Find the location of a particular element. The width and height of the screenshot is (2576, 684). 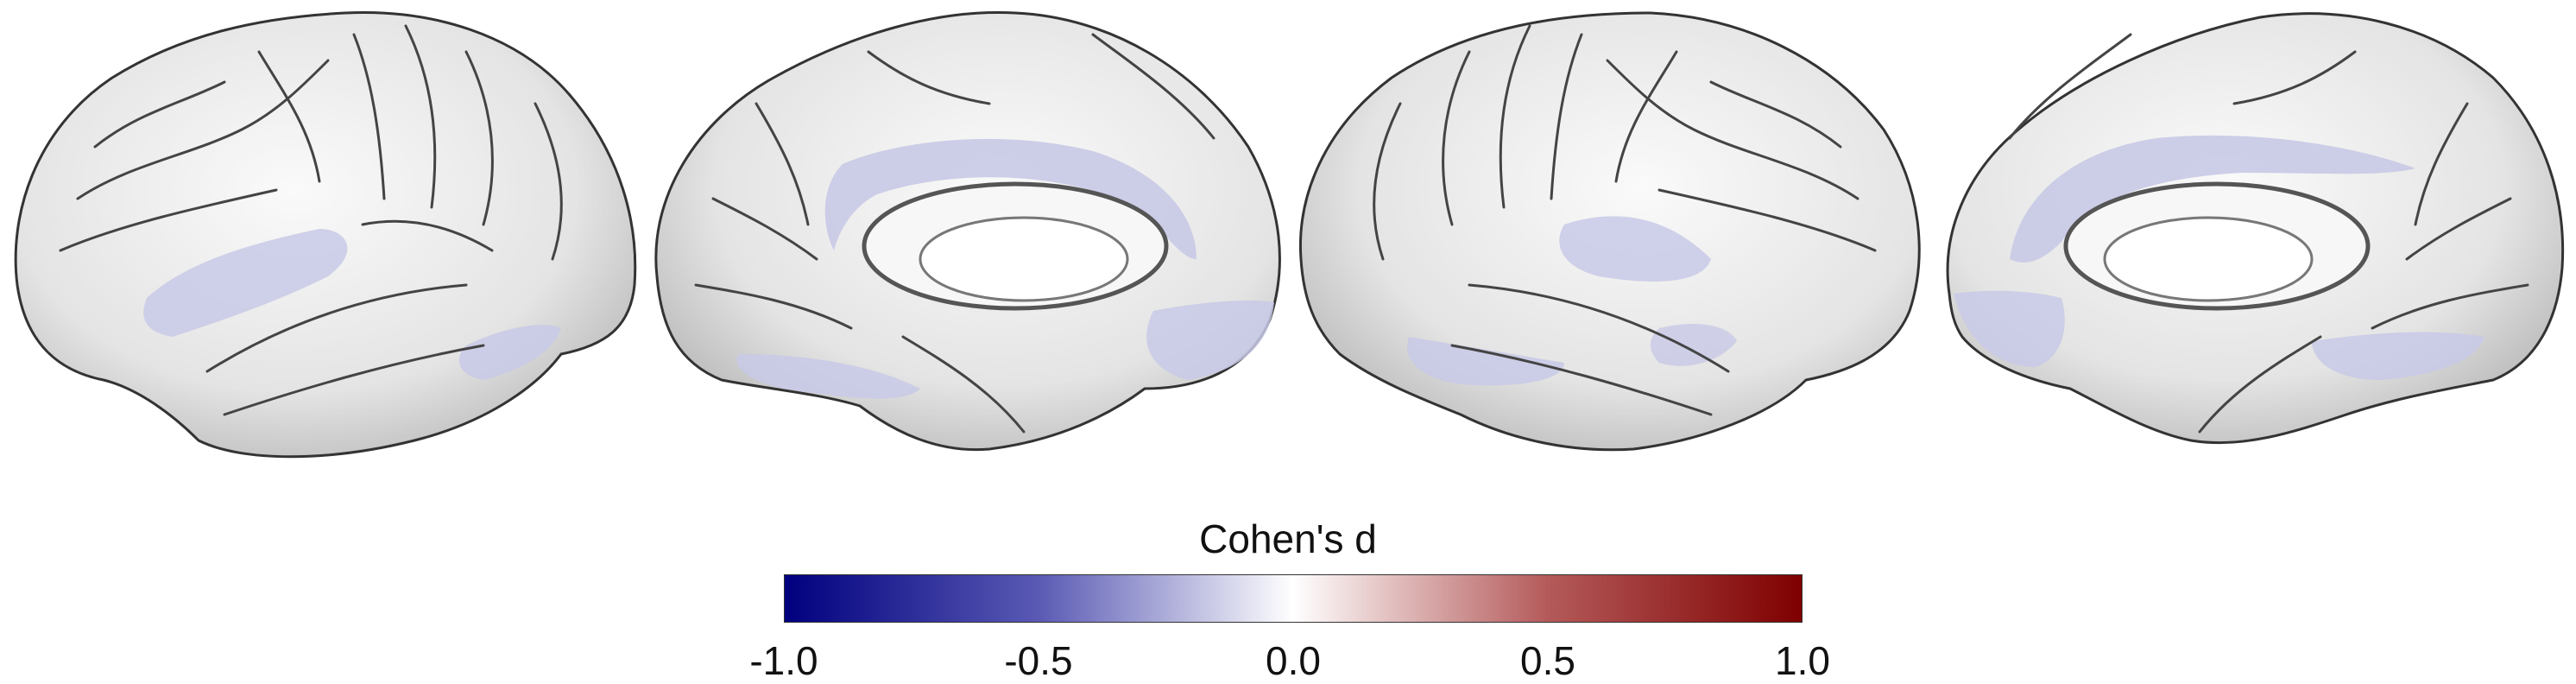

colorbar-tick-label: 1.0 is located at coordinates (1802, 660).